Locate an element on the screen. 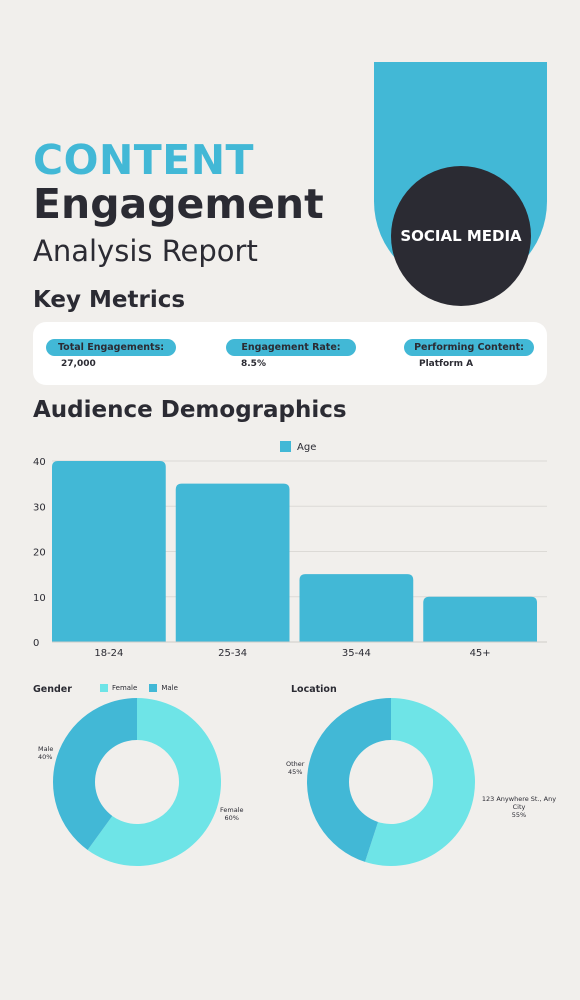  gender-male-label: Male 40% is located at coordinates (45, 753).